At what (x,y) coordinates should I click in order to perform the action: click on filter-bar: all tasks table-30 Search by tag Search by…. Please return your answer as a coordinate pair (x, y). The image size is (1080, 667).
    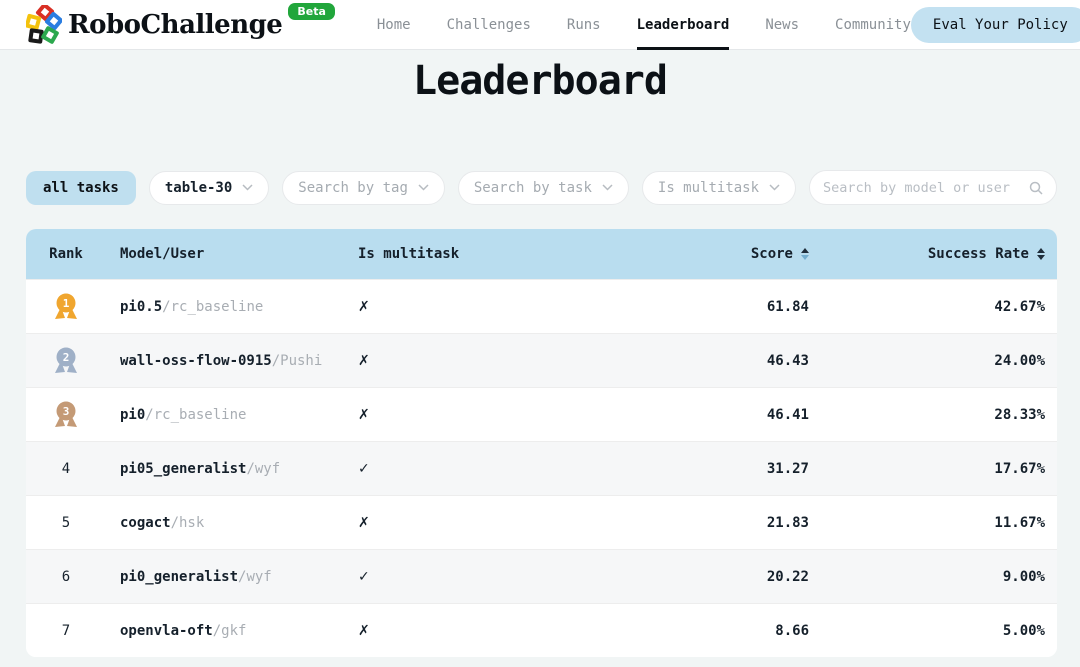
    Looking at the image, I should click on (541, 187).